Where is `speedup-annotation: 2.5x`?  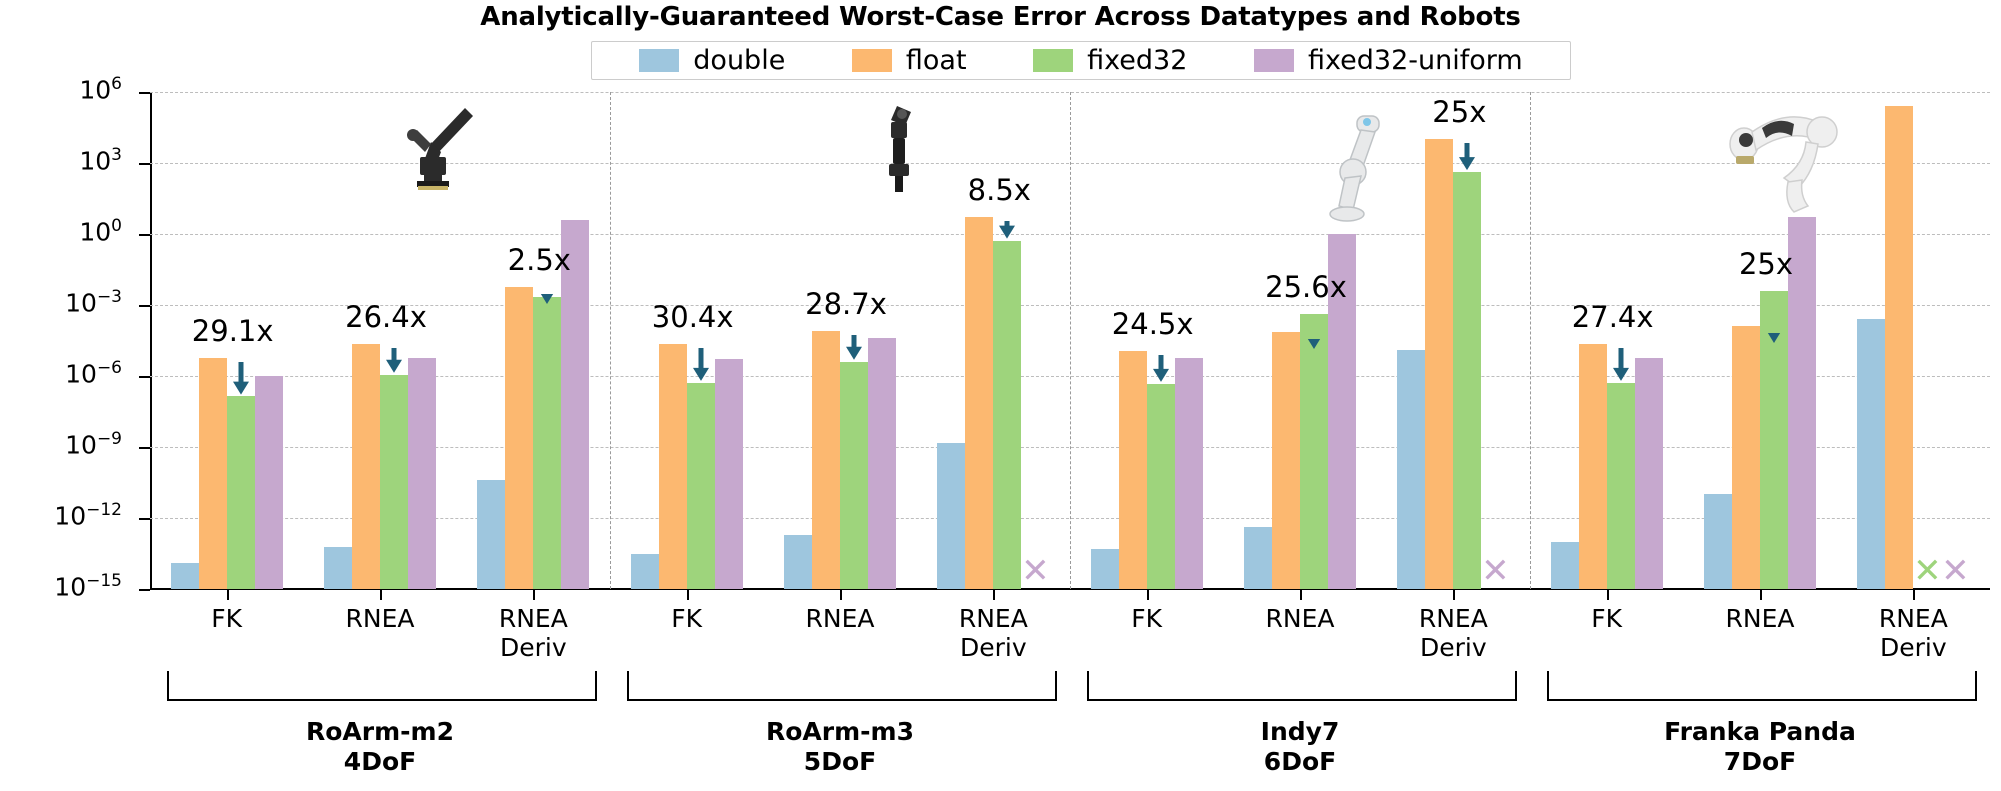
speedup-annotation: 2.5x is located at coordinates (539, 259).